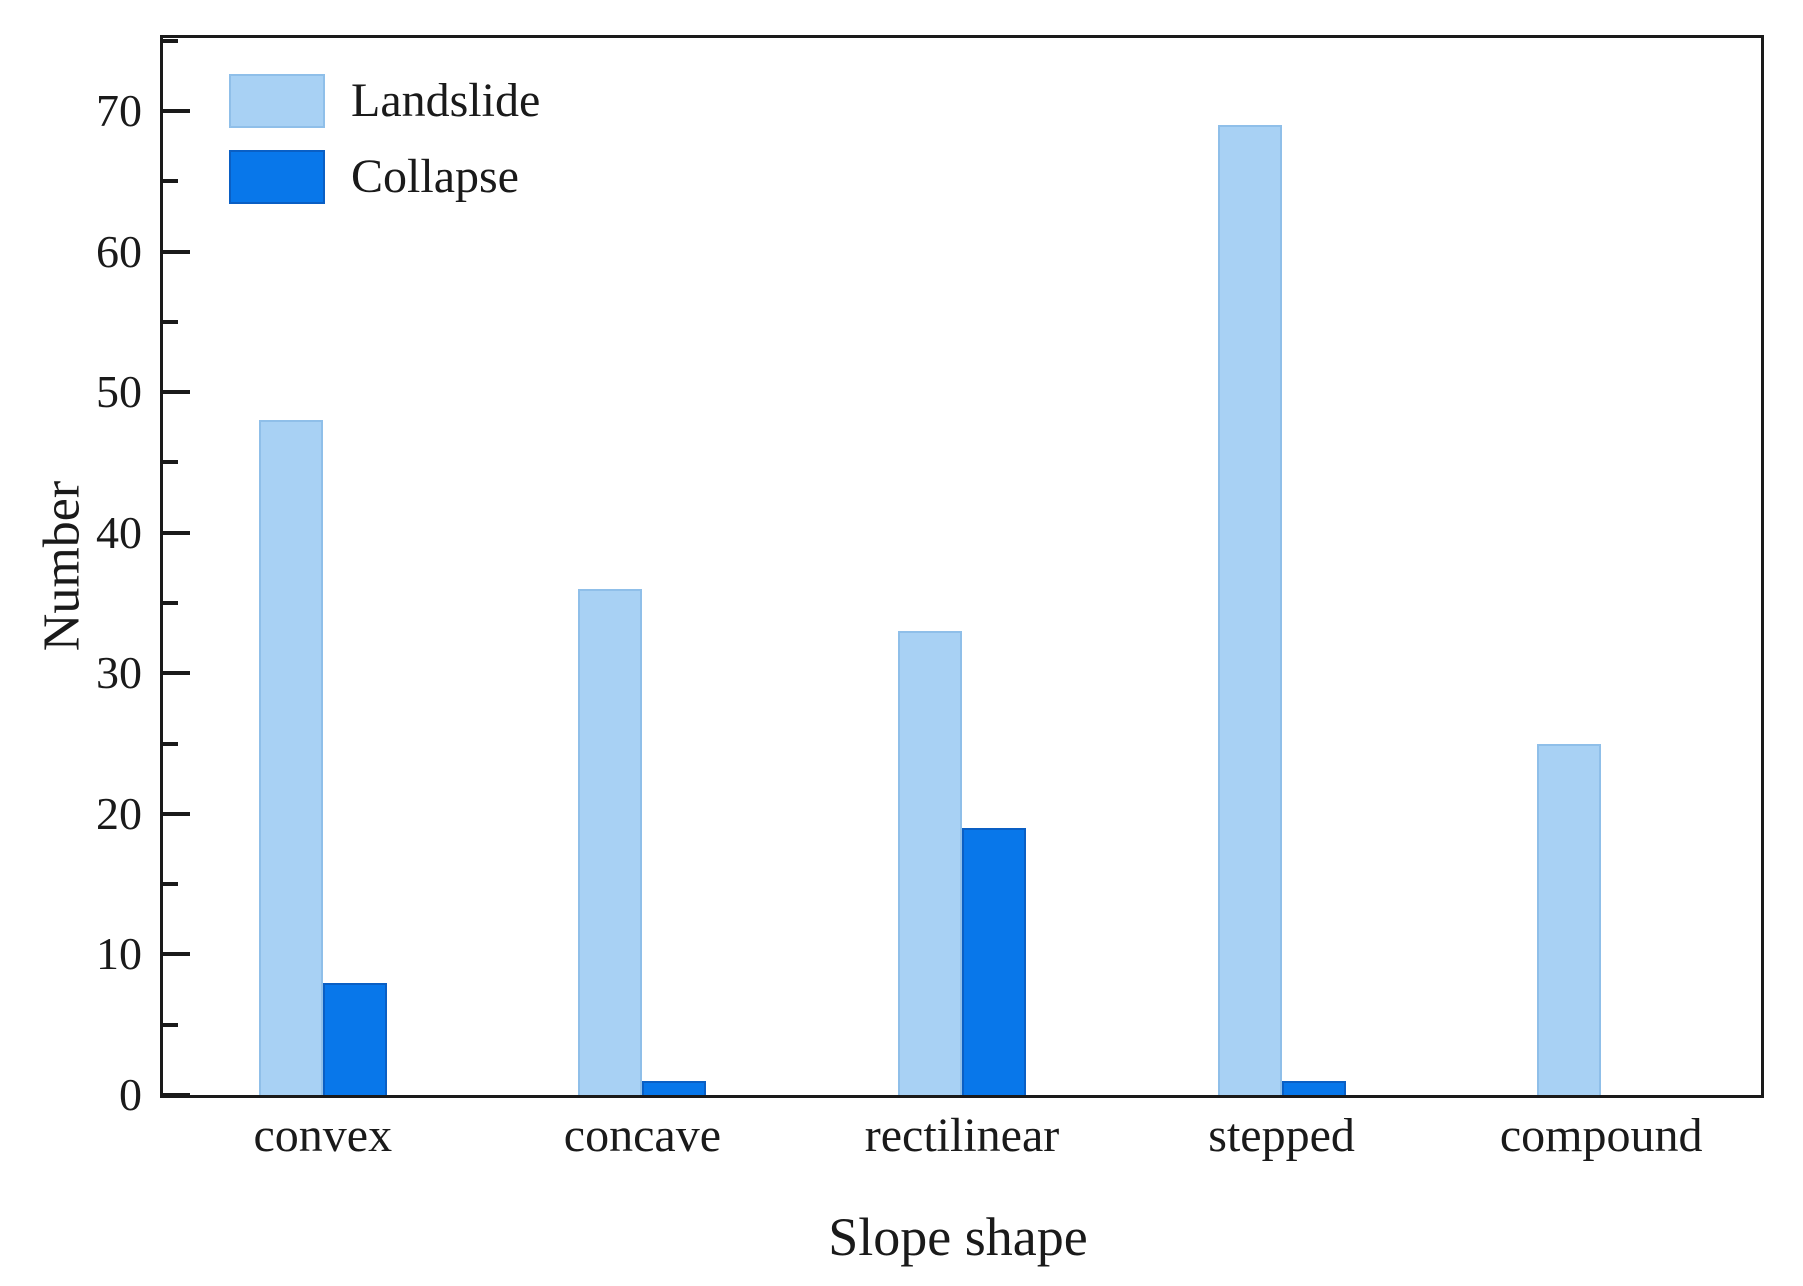 This screenshot has height=1286, width=1803. Describe the element at coordinates (119, 251) in the screenshot. I see `y-tick-label: 60` at that location.